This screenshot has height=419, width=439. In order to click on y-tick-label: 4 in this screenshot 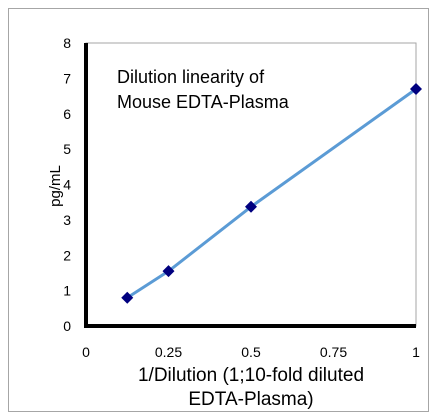, I will do `click(67, 185)`.